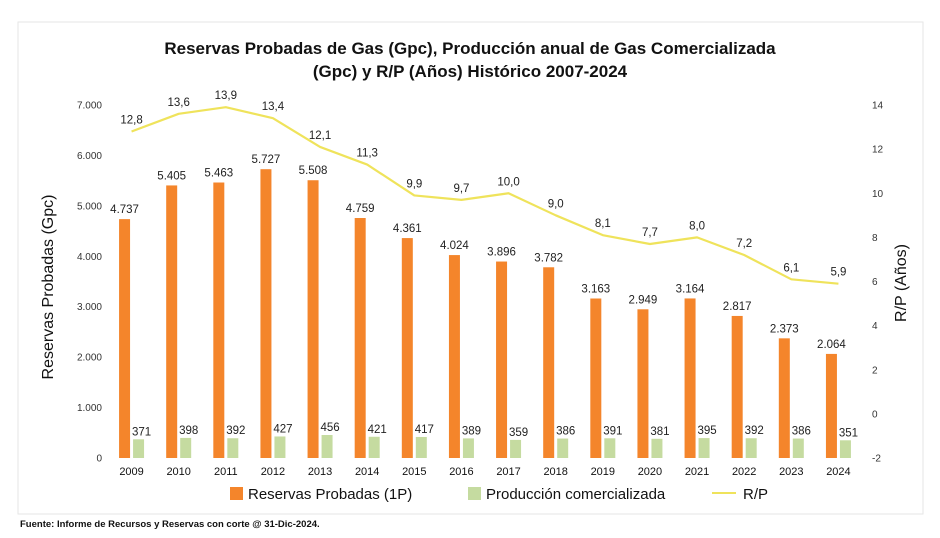 This screenshot has width=940, height=538. I want to click on right-tick-label: 10, so click(878, 194).